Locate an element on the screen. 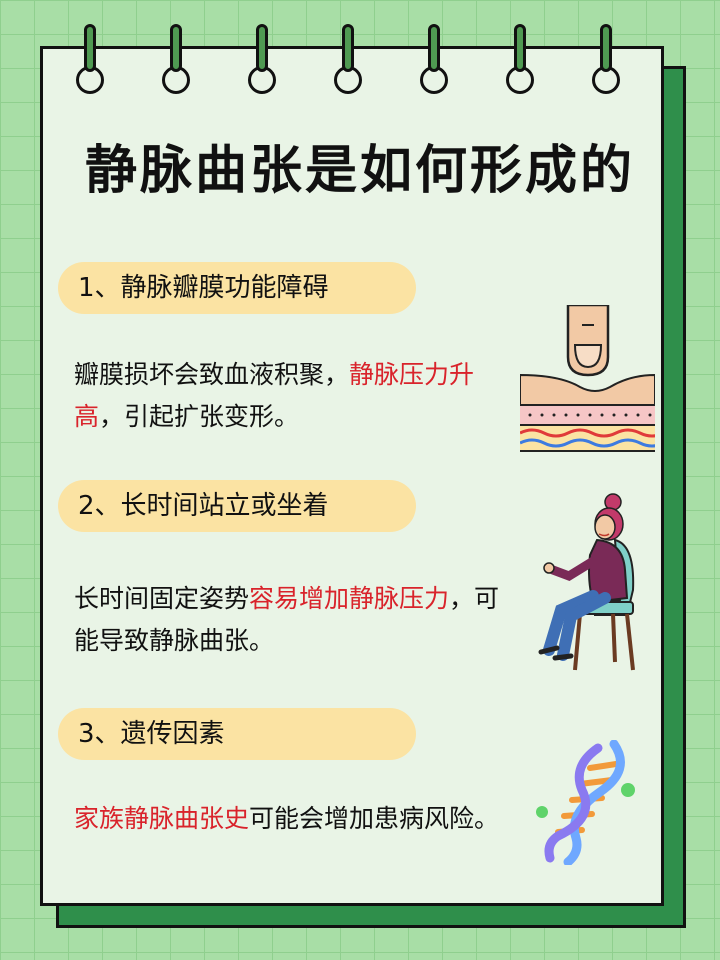  dna-helix-icon is located at coordinates (585, 802).